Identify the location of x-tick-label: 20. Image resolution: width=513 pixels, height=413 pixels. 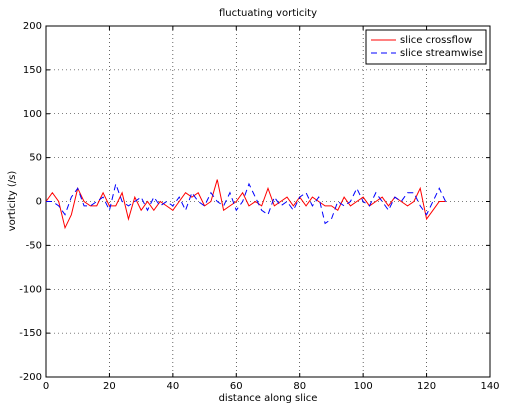
(109, 386).